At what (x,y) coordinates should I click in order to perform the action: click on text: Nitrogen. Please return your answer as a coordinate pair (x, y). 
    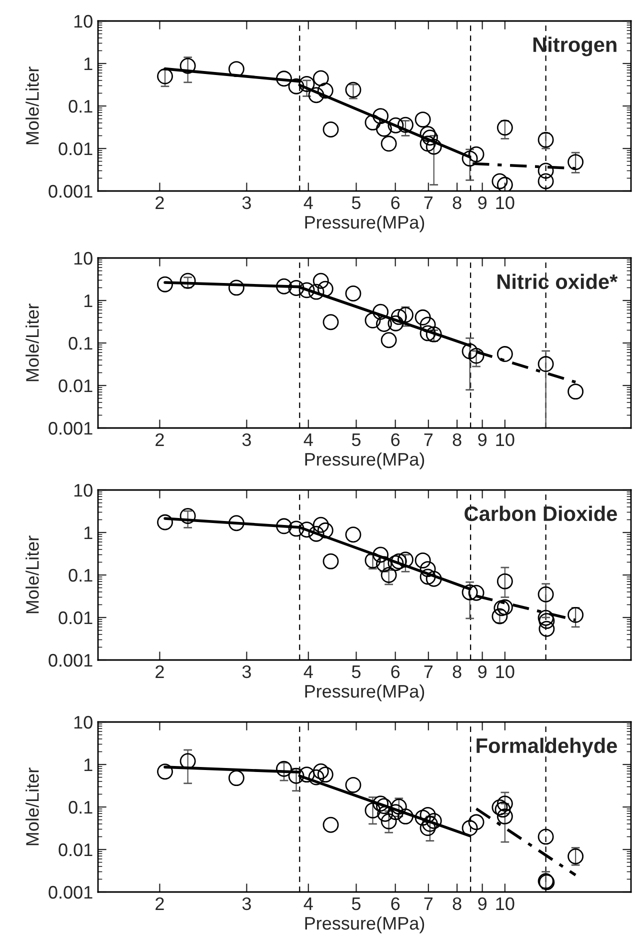
    Looking at the image, I should click on (574, 46).